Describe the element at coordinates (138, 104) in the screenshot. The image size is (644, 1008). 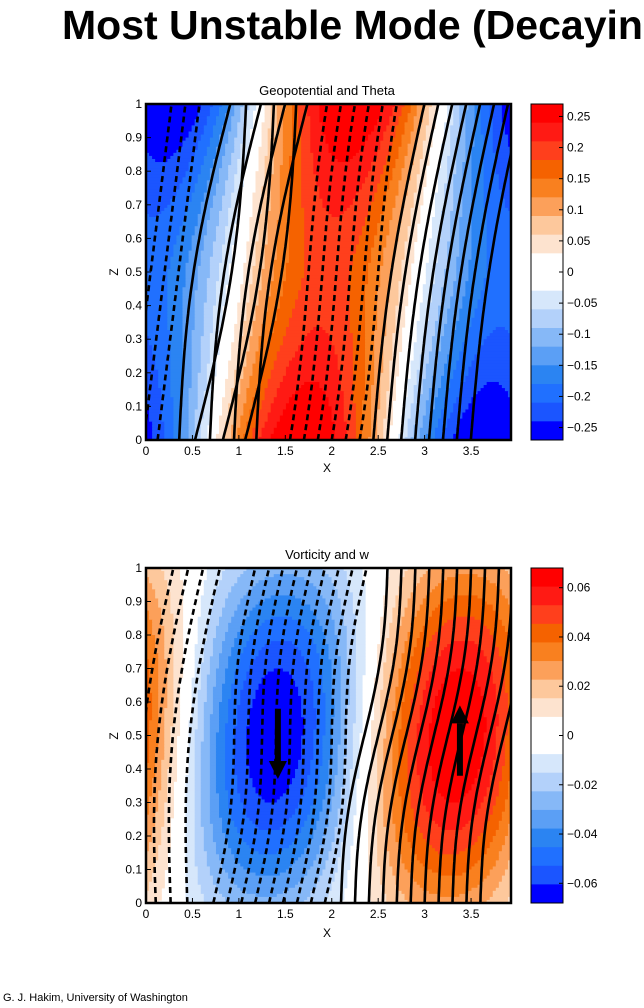
I see `y-tick-label: 1` at that location.